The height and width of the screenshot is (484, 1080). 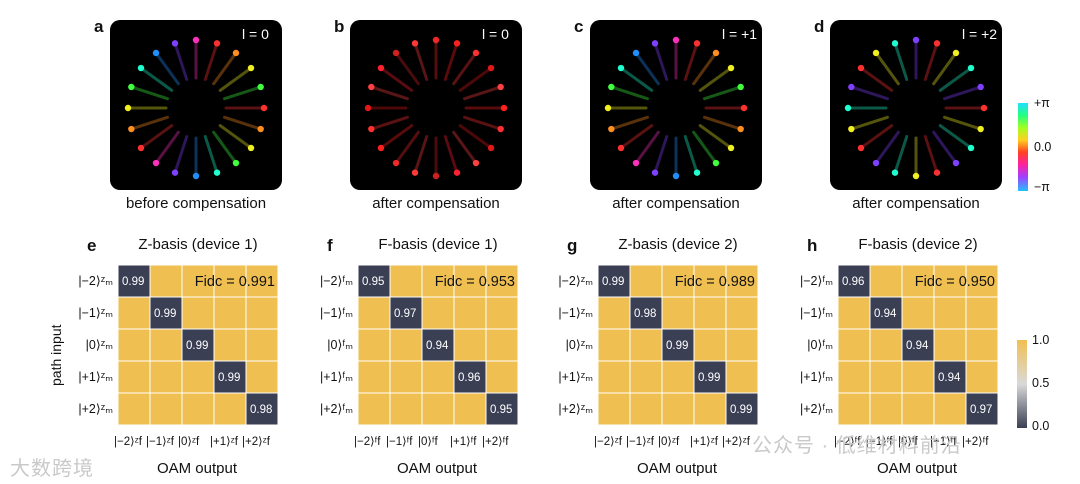 What do you see at coordinates (1041, 383) in the screenshot?
I see `value-colorbar-mid-label: 0.5` at bounding box center [1041, 383].